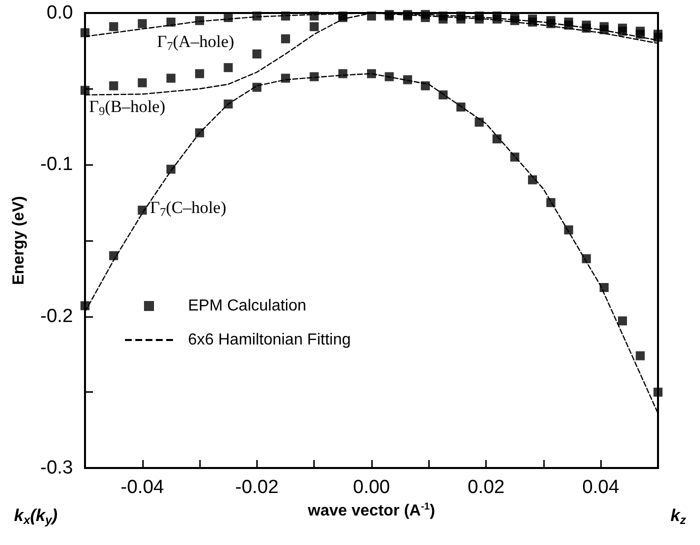  I want to click on y-tick-label: -0.1, so click(56, 165).